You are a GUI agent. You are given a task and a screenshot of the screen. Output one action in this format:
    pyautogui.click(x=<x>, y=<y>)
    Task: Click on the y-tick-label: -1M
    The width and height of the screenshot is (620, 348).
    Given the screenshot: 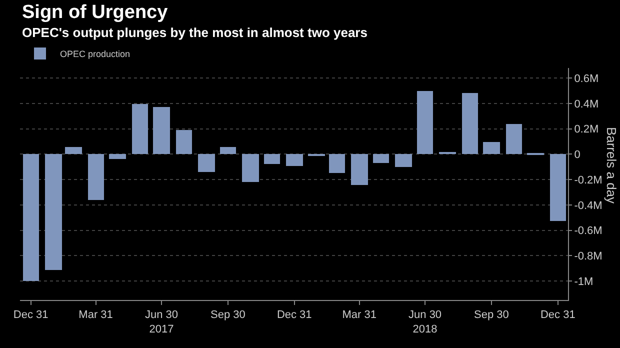 What is the action you would take?
    pyautogui.click(x=584, y=282)
    